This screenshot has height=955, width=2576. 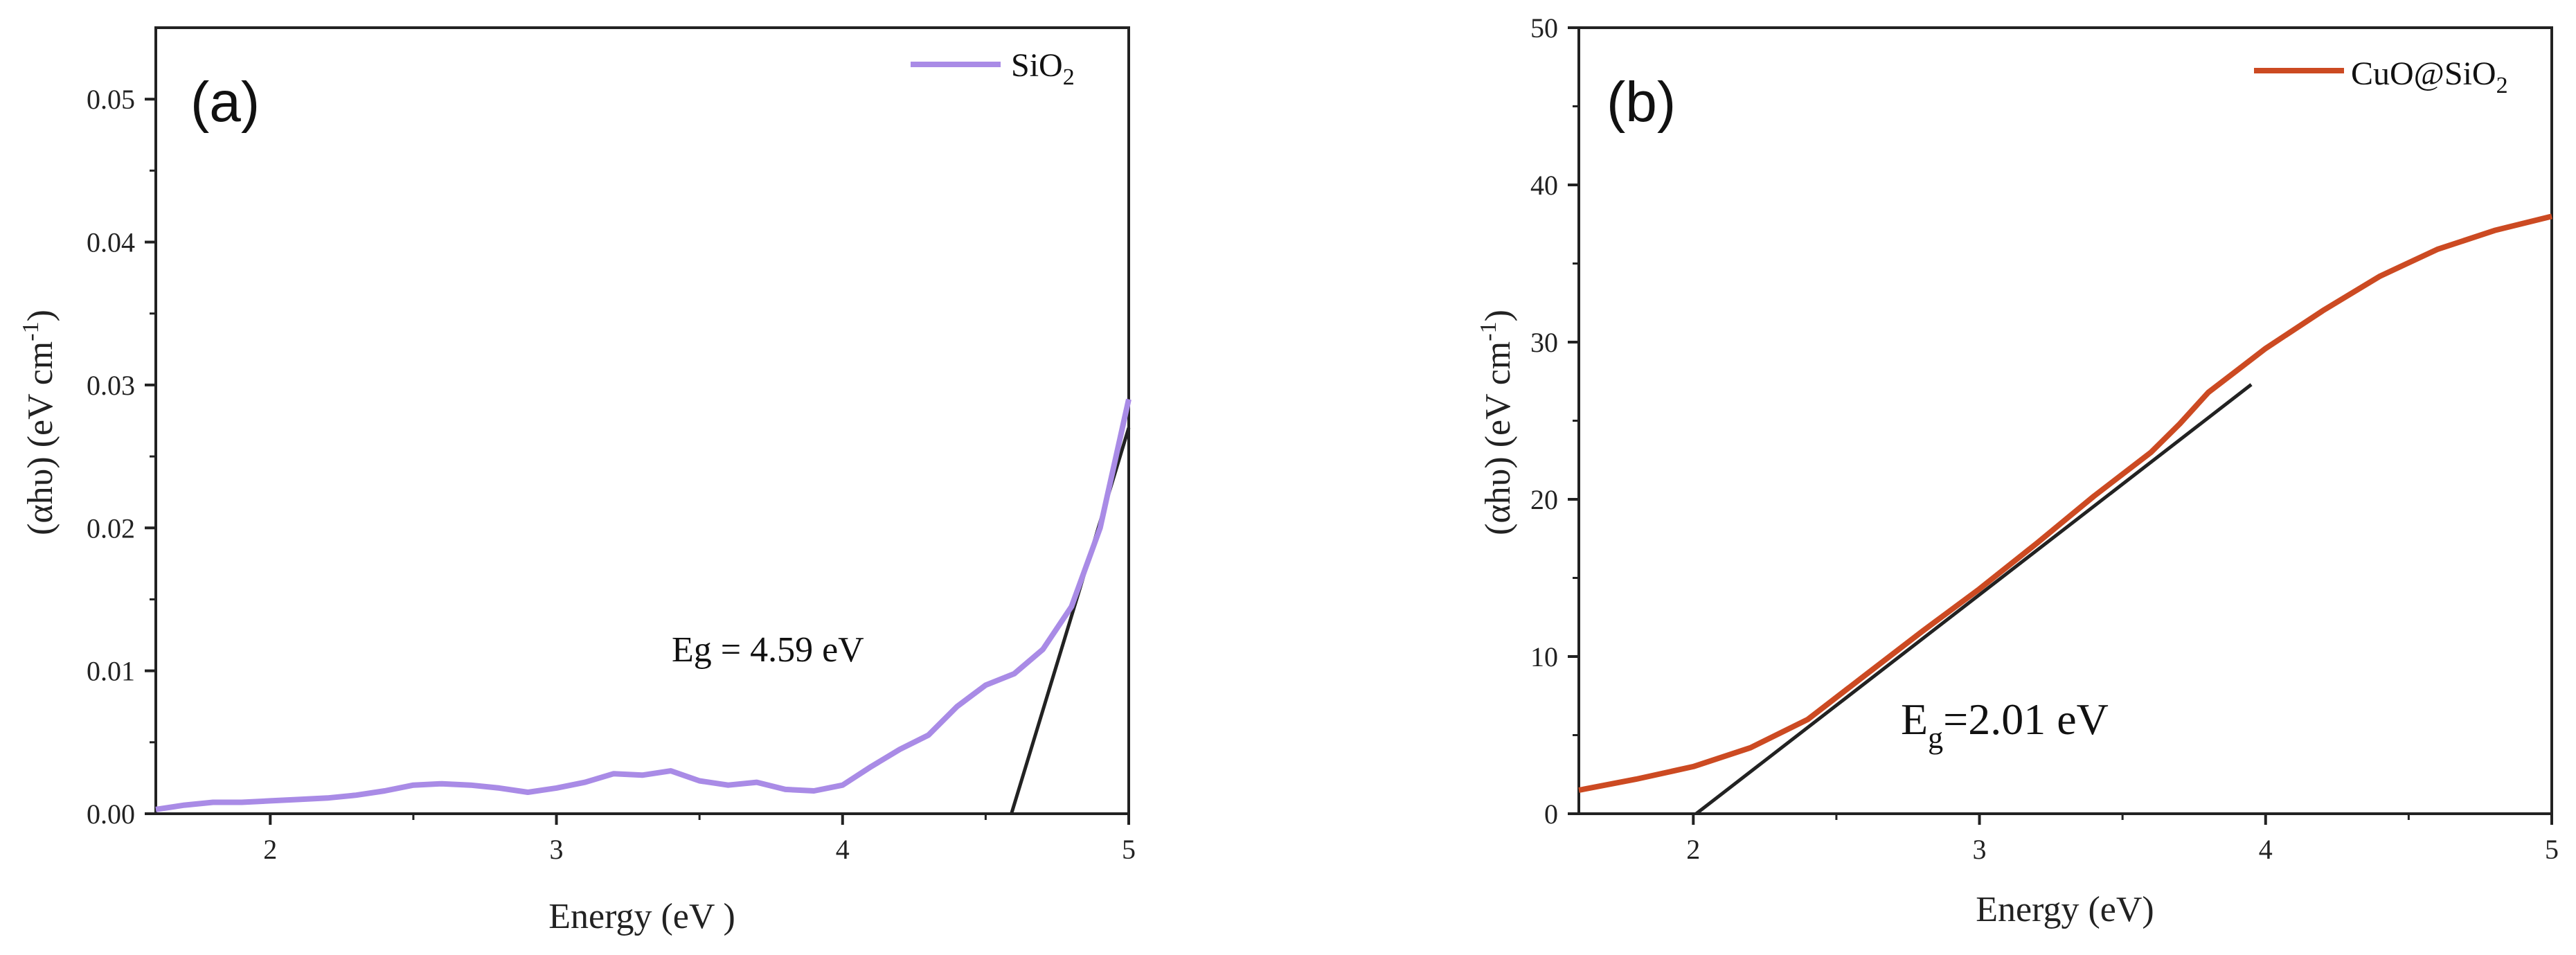 What do you see at coordinates (111, 671) in the screenshot?
I see `y-tick-label-a: 0.01` at bounding box center [111, 671].